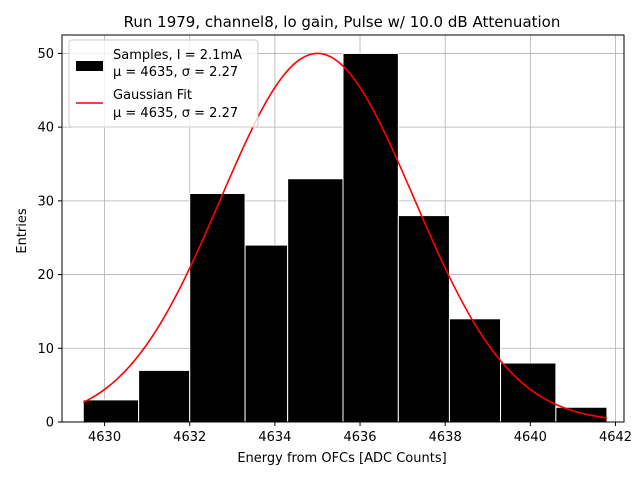 The width and height of the screenshot is (640, 480). I want to click on legend-stats-fit: μ = 4635, σ = 2.27, so click(175, 113).